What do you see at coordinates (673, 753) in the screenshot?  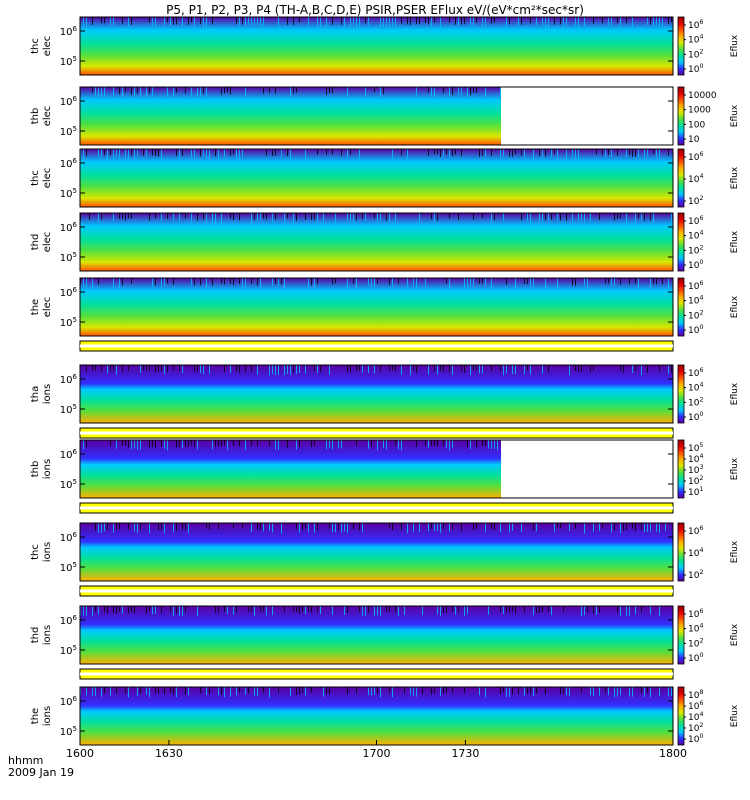 I see `x-tick-label: 1800` at bounding box center [673, 753].